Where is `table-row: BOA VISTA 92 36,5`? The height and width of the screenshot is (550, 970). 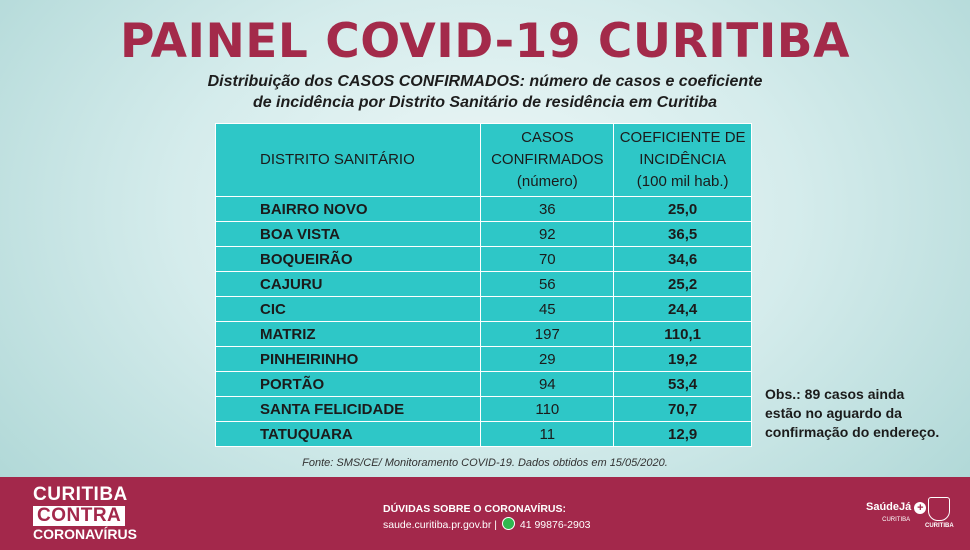 table-row: BOA VISTA 92 36,5 is located at coordinates (483, 234).